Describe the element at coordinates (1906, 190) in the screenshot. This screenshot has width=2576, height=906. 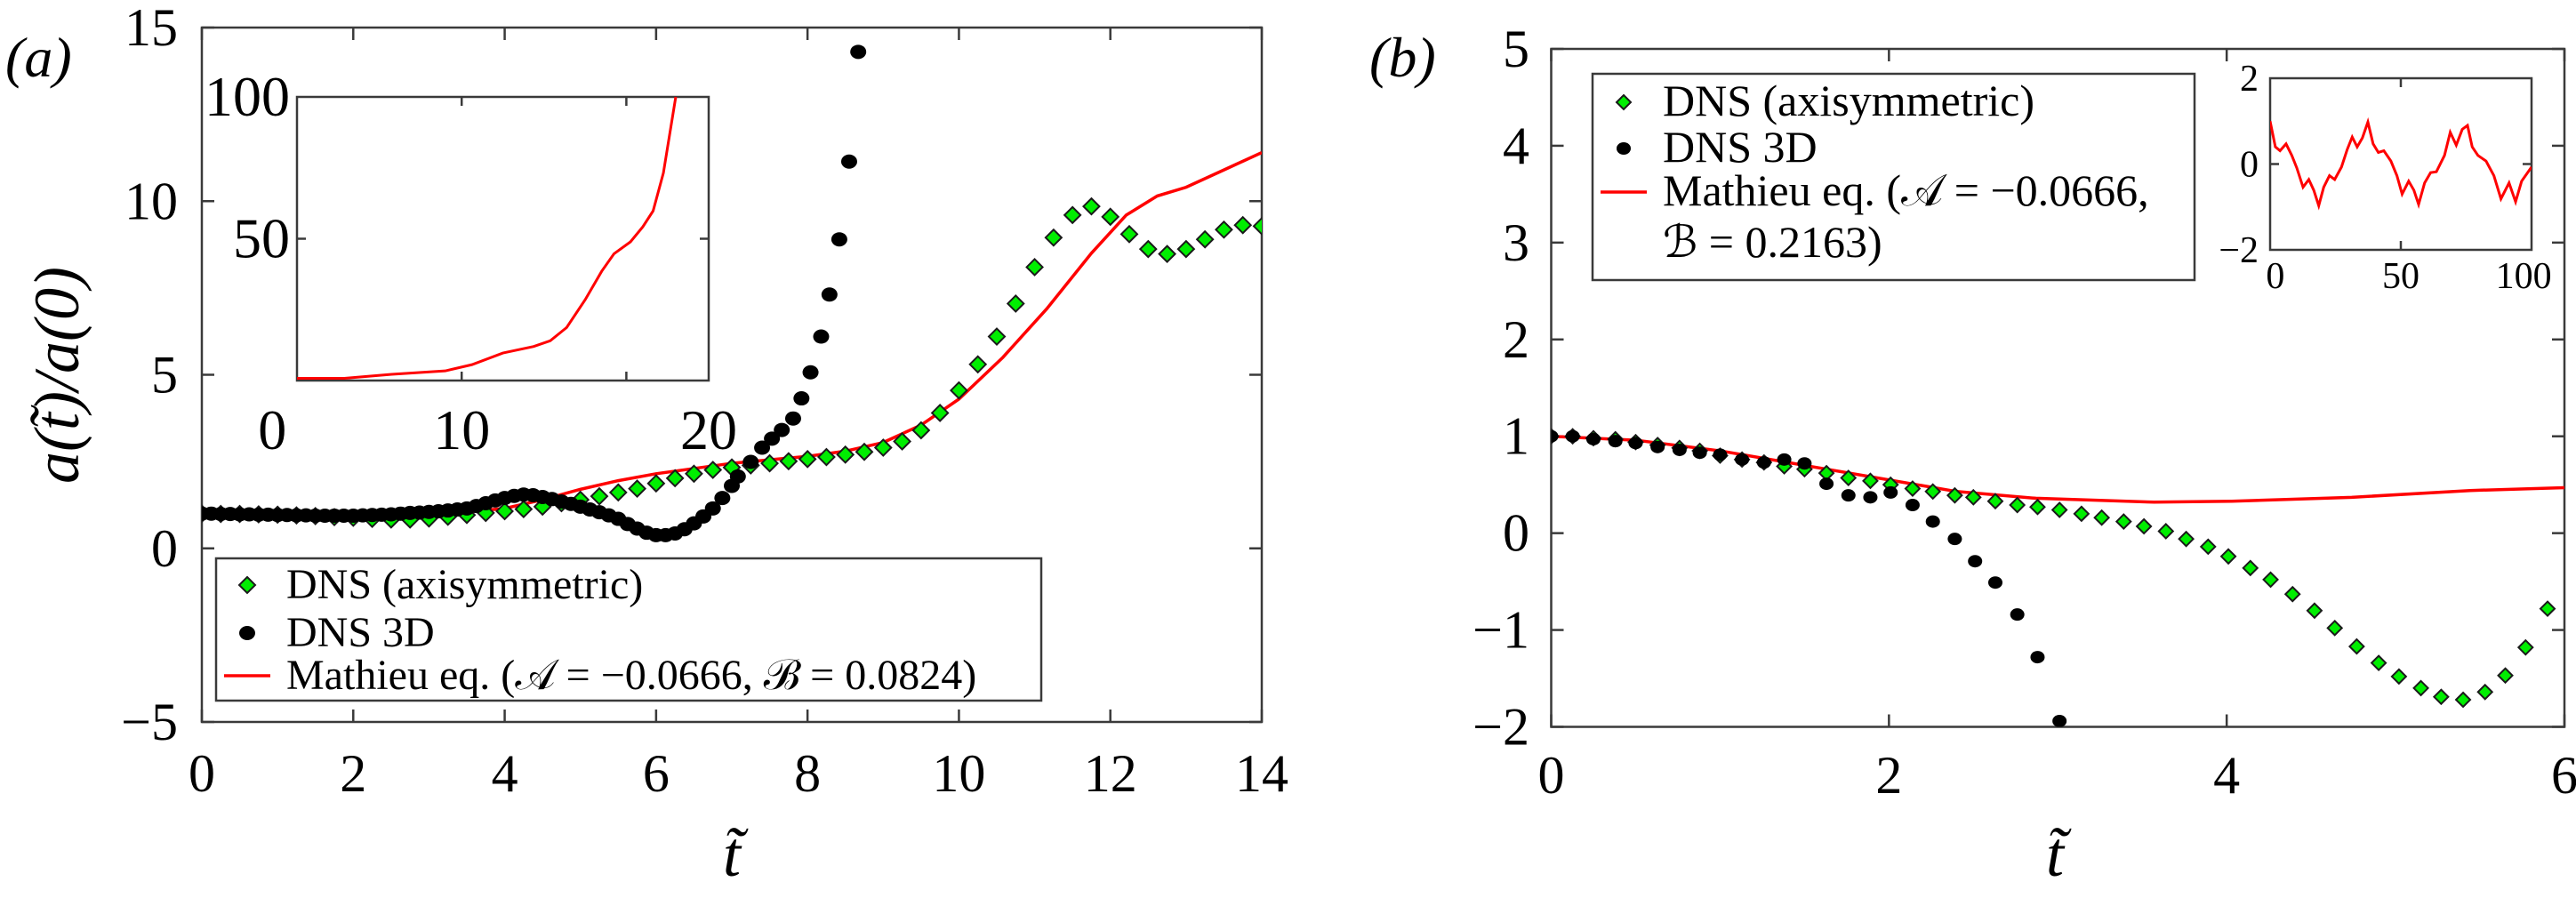
I see `legend-label: Mathieu eq. (𝒜 = −0.0666,` at that location.